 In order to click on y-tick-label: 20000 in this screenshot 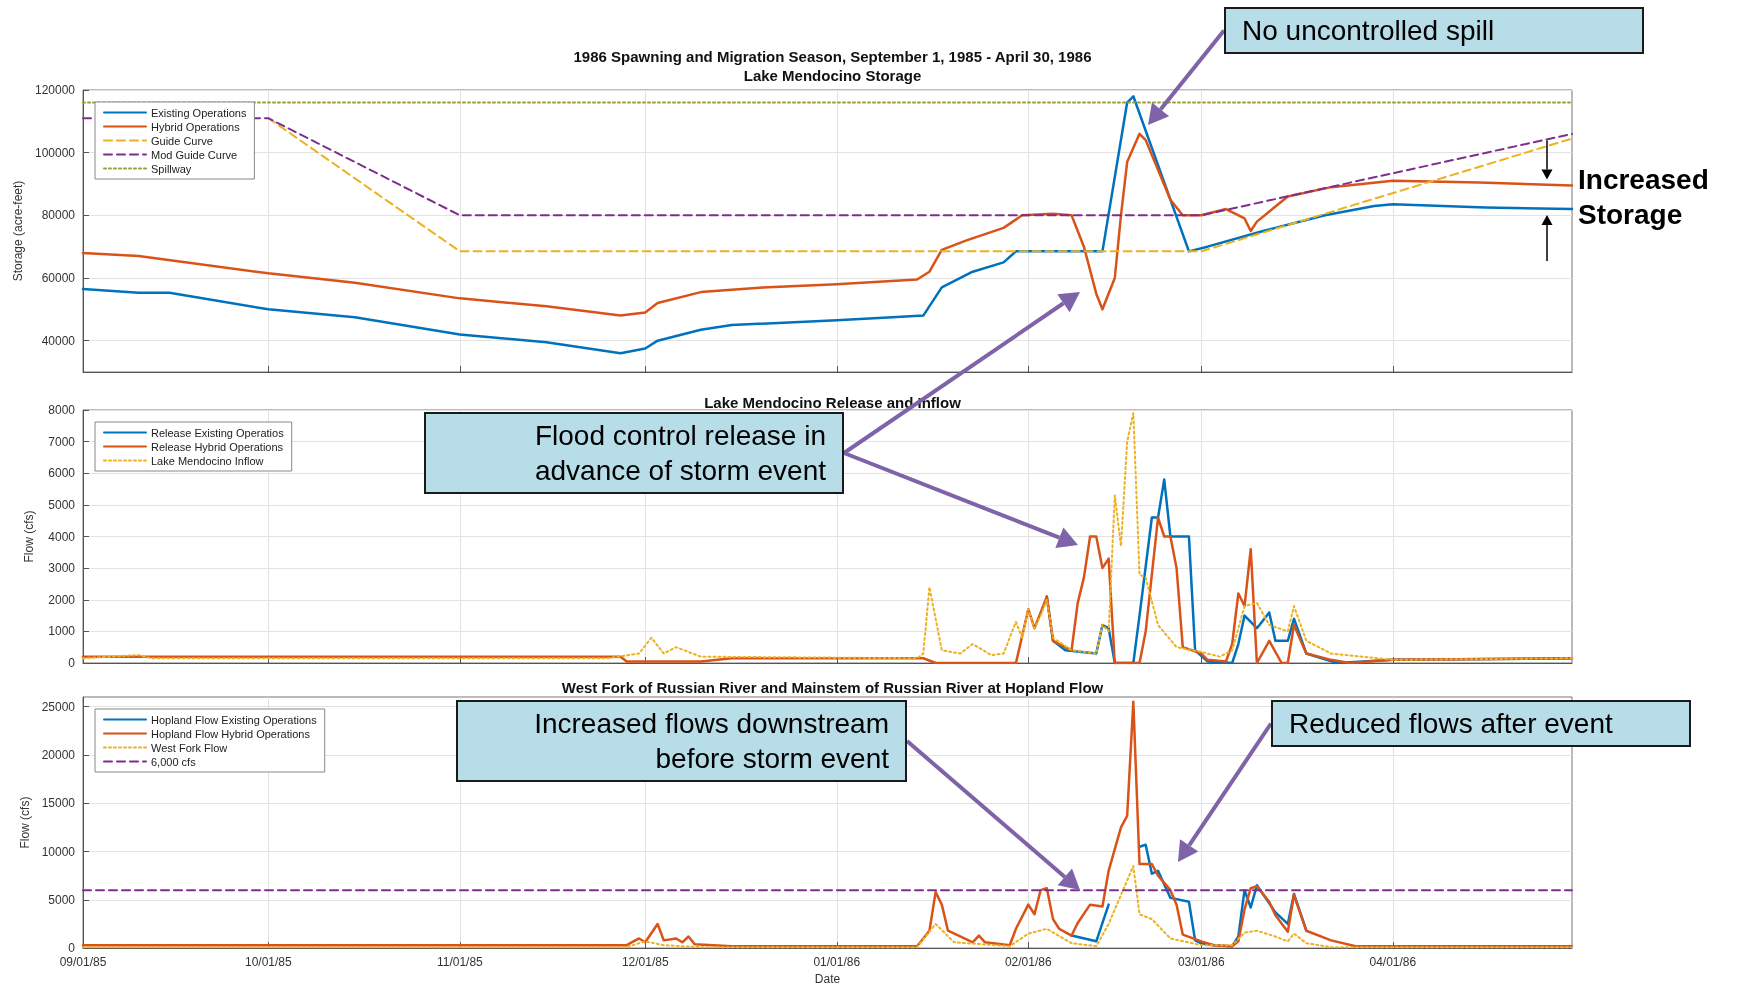, I will do `click(58, 754)`.